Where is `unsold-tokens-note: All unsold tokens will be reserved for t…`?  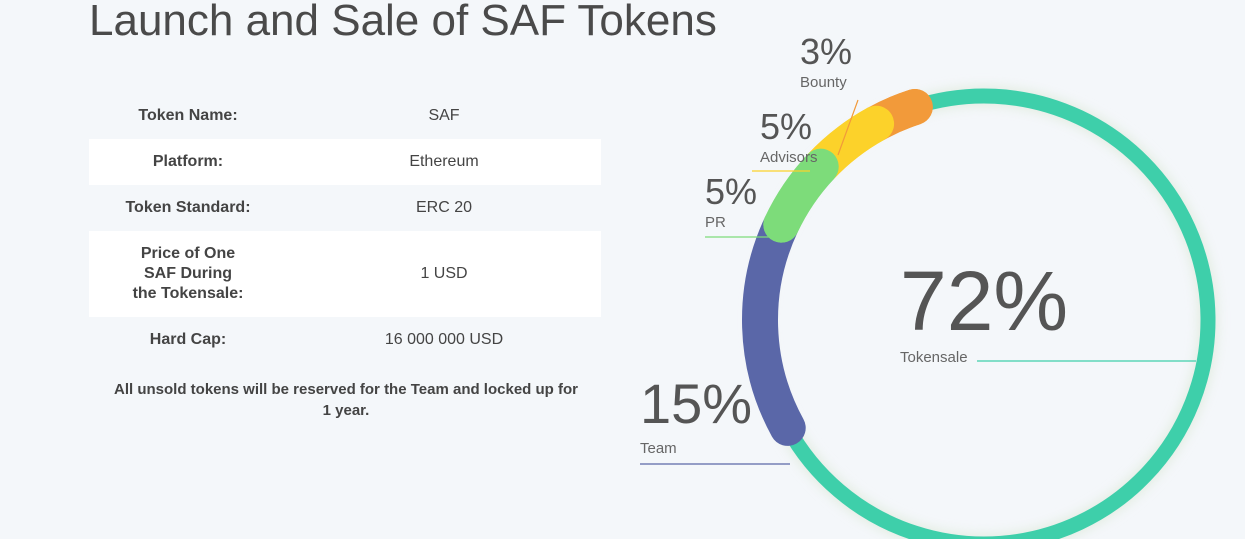
unsold-tokens-note: All unsold tokens will be reserved for t… is located at coordinates (346, 400).